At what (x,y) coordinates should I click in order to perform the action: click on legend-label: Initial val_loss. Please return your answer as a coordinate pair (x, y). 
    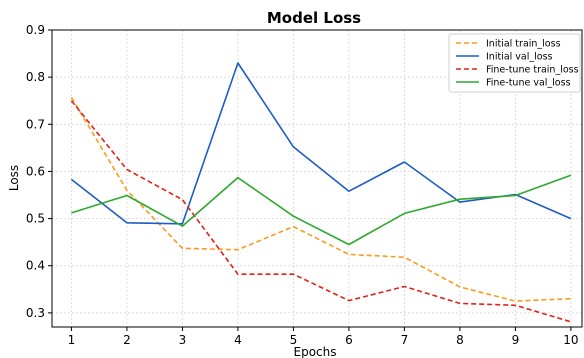
    Looking at the image, I should click on (519, 57).